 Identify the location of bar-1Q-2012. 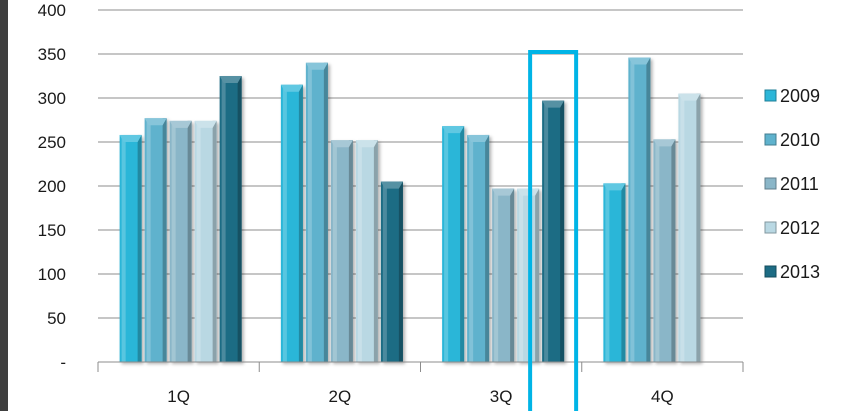
(205, 241).